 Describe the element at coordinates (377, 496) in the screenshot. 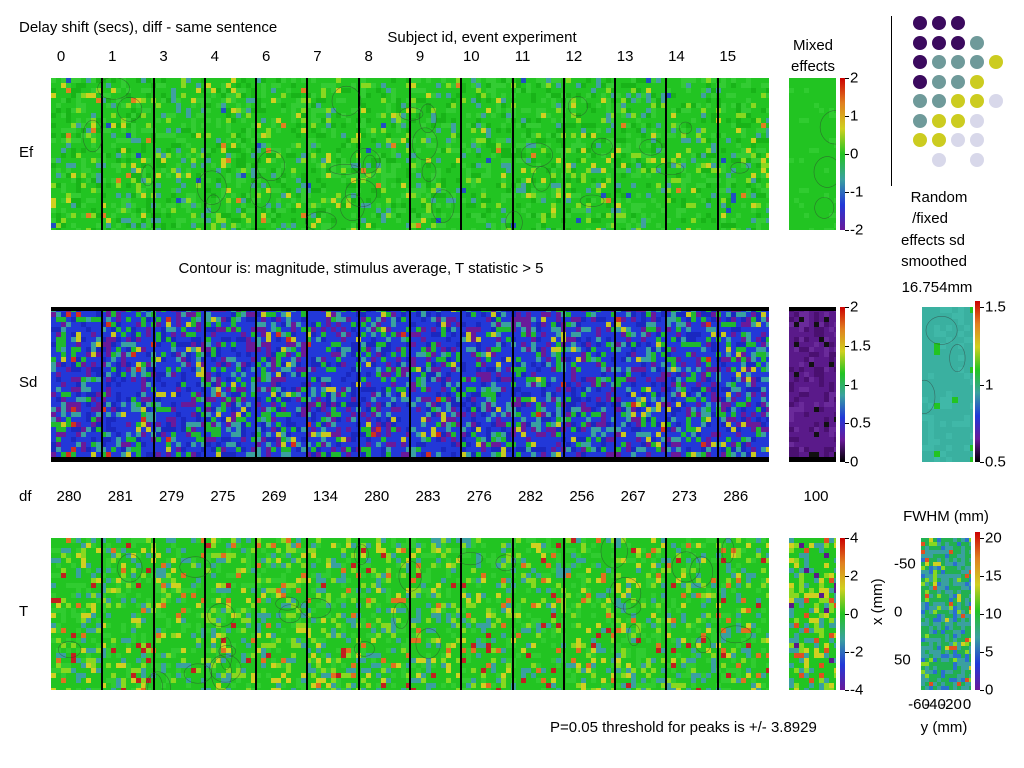

I see `df-value: 280` at that location.